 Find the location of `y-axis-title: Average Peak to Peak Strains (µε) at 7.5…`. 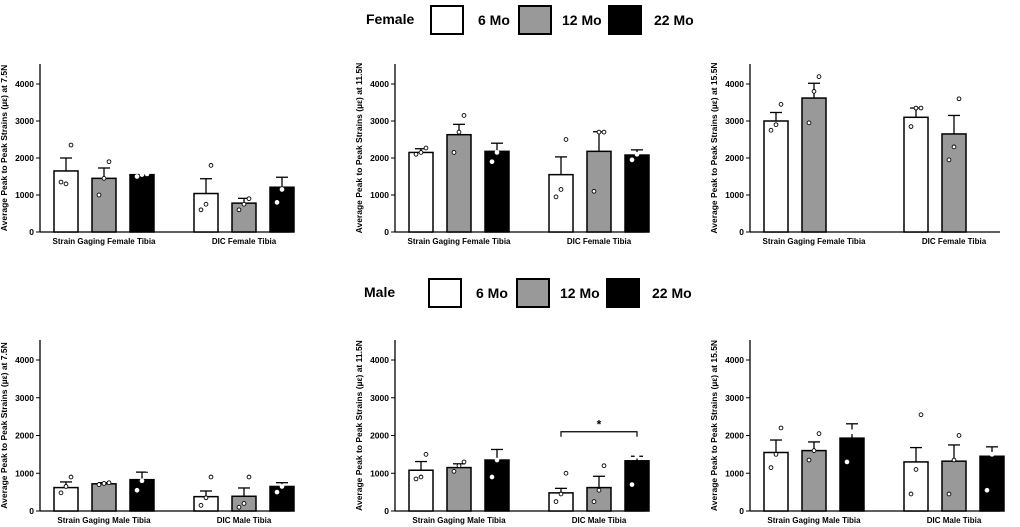

y-axis-title: Average Peak to Peak Strains (µε) at 7.5… is located at coordinates (4, 148).